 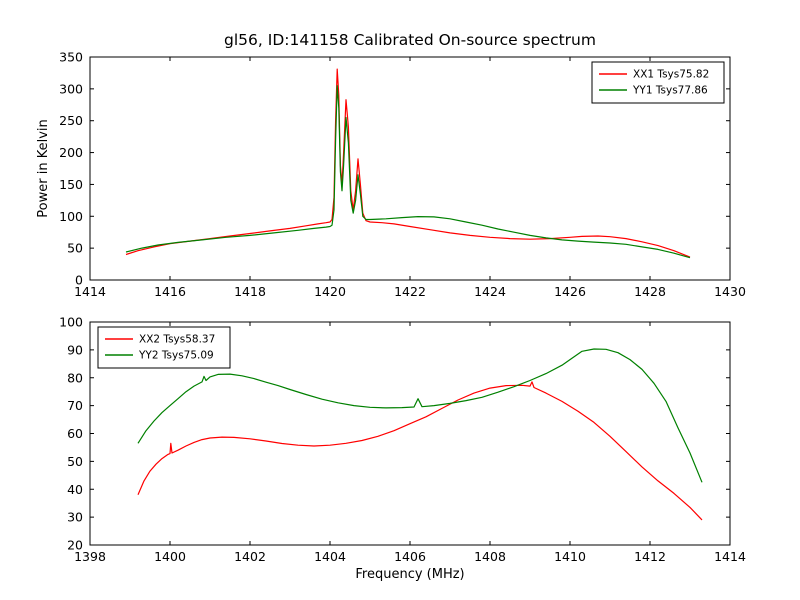 I want to click on y-tick-label: 250, so click(x=71, y=120).